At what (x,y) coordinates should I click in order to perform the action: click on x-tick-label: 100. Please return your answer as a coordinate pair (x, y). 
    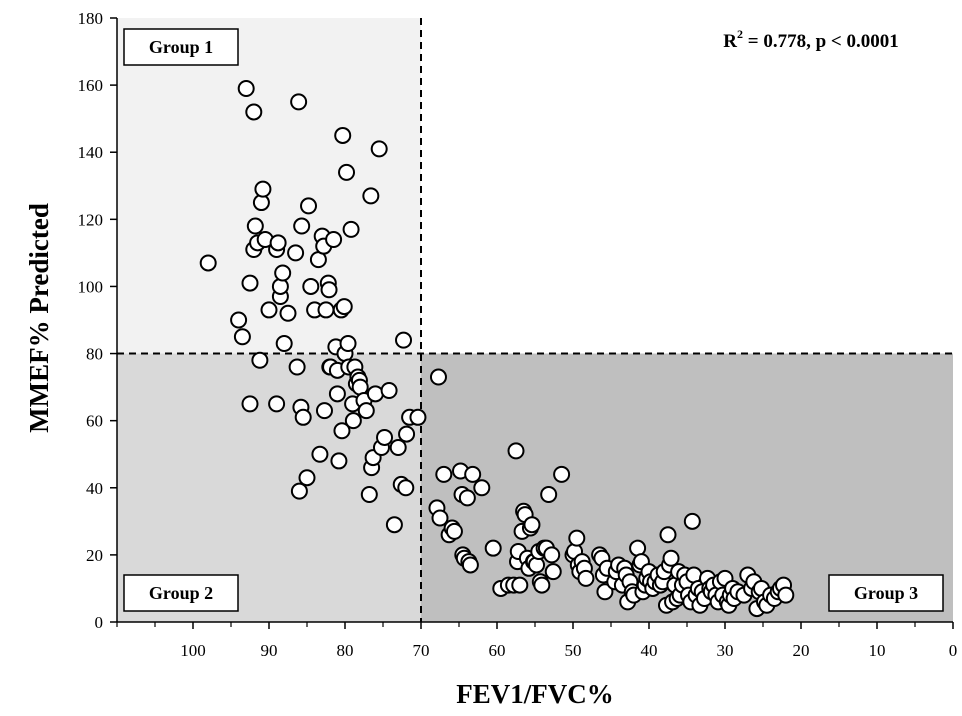
    Looking at the image, I should click on (193, 650).